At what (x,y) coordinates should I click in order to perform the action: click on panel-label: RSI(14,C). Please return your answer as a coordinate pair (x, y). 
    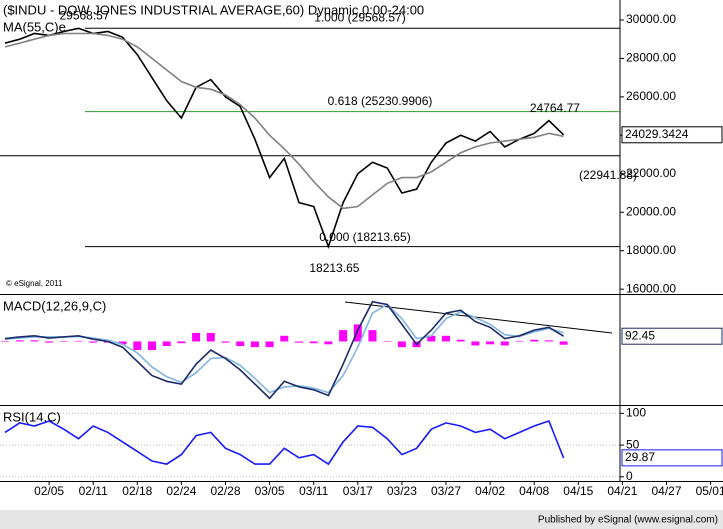
    Looking at the image, I should click on (32, 416).